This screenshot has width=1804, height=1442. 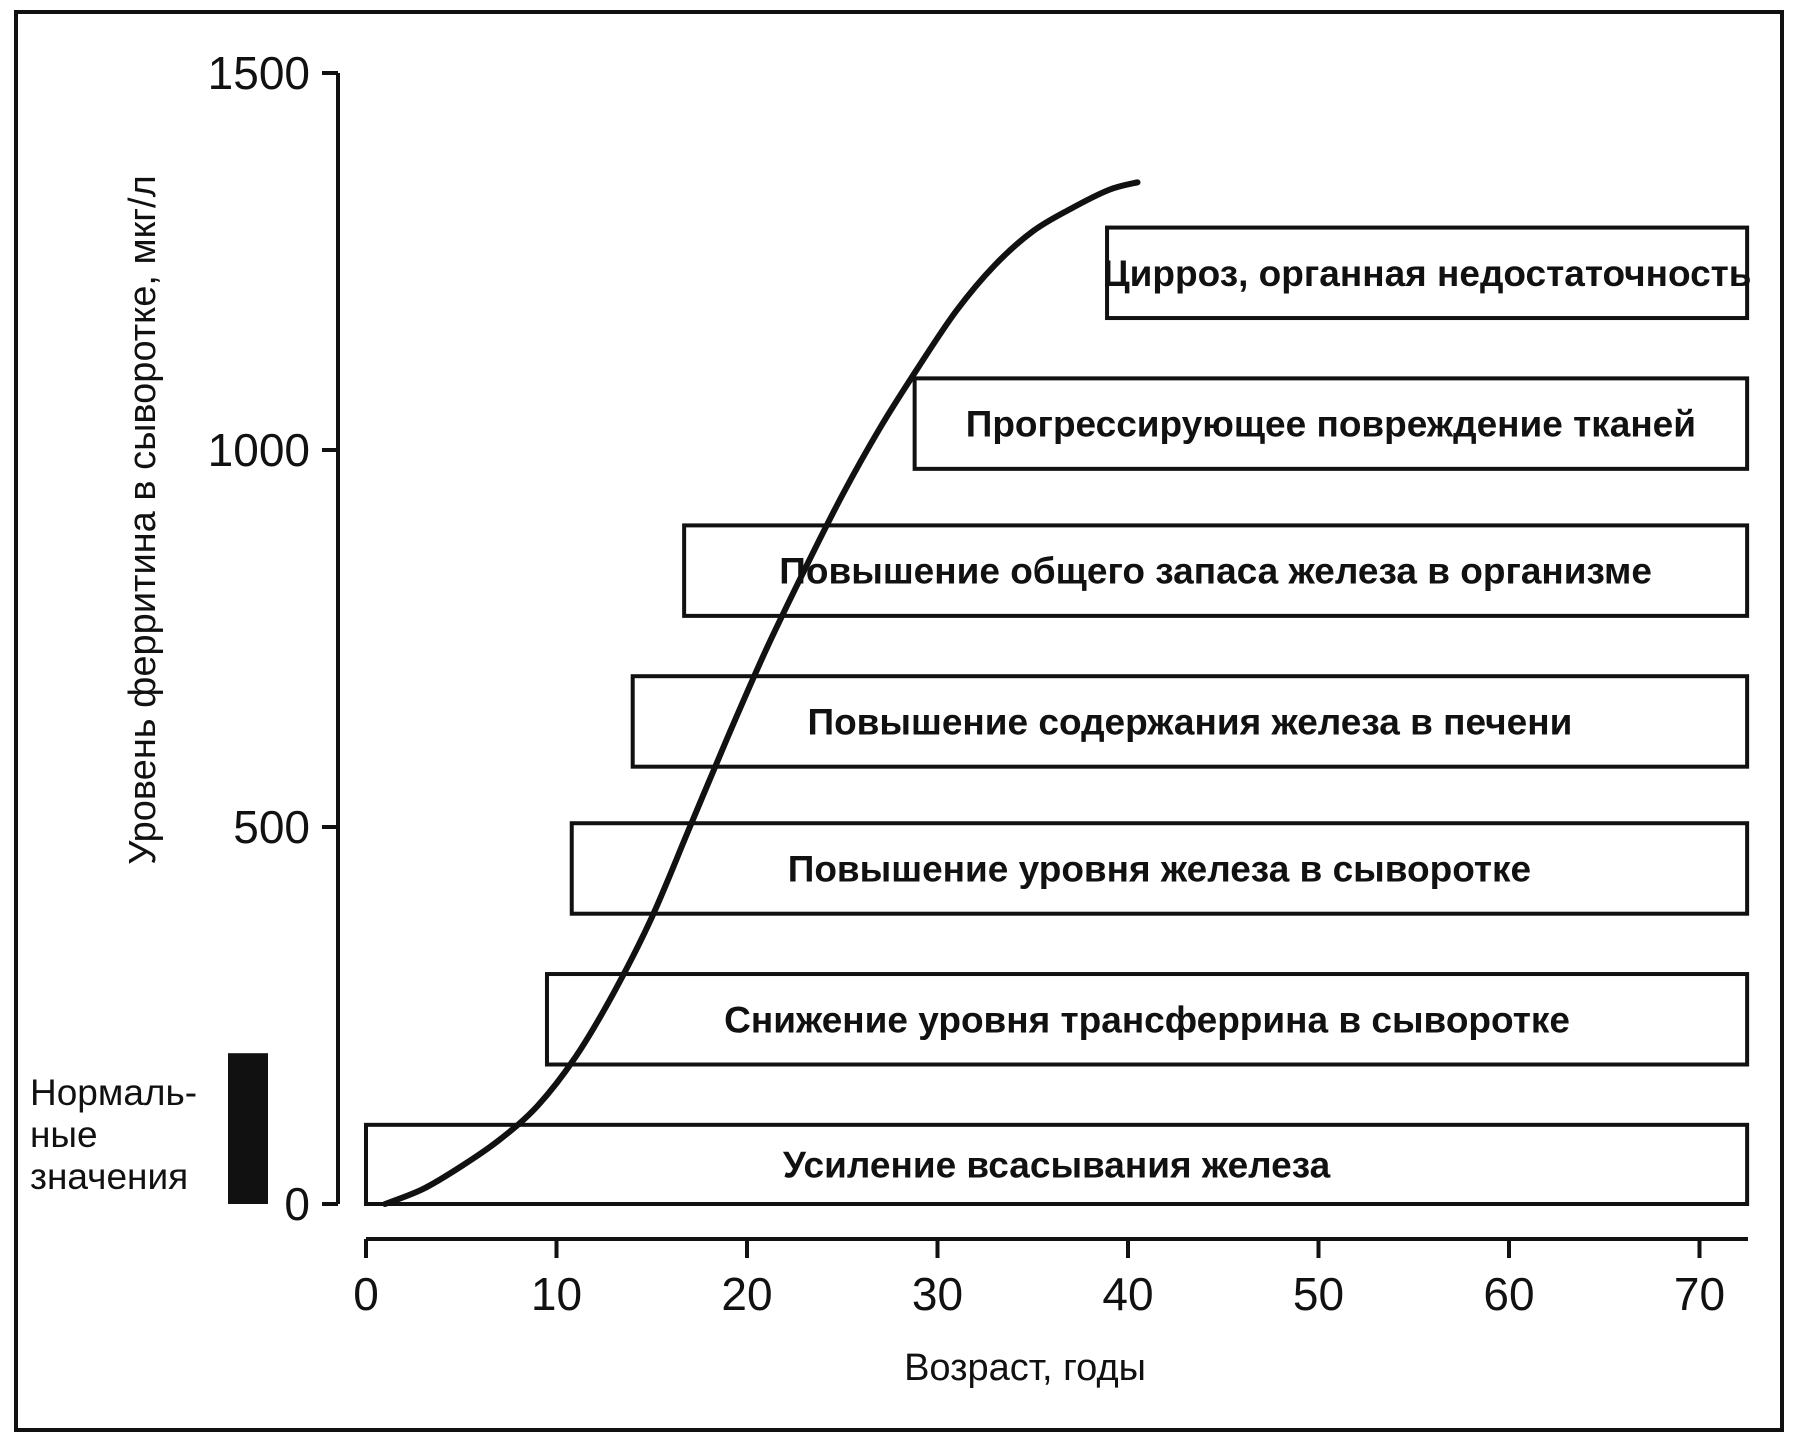 I want to click on x-tick-label: 70, so click(x=1699, y=1294).